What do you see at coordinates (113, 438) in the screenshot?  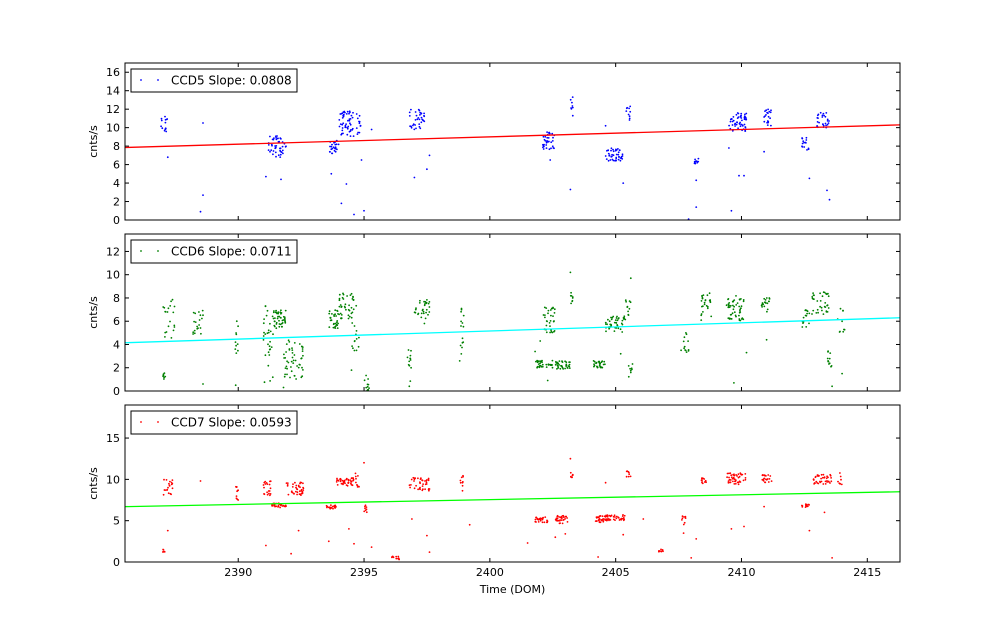 I see `y-tick-label: 15` at bounding box center [113, 438].